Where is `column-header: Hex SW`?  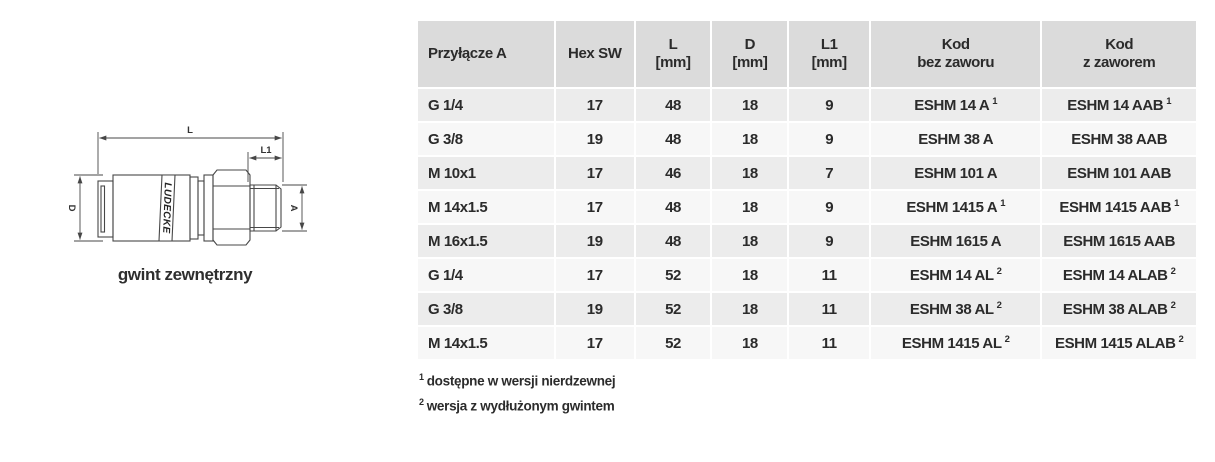 column-header: Hex SW is located at coordinates (594, 54).